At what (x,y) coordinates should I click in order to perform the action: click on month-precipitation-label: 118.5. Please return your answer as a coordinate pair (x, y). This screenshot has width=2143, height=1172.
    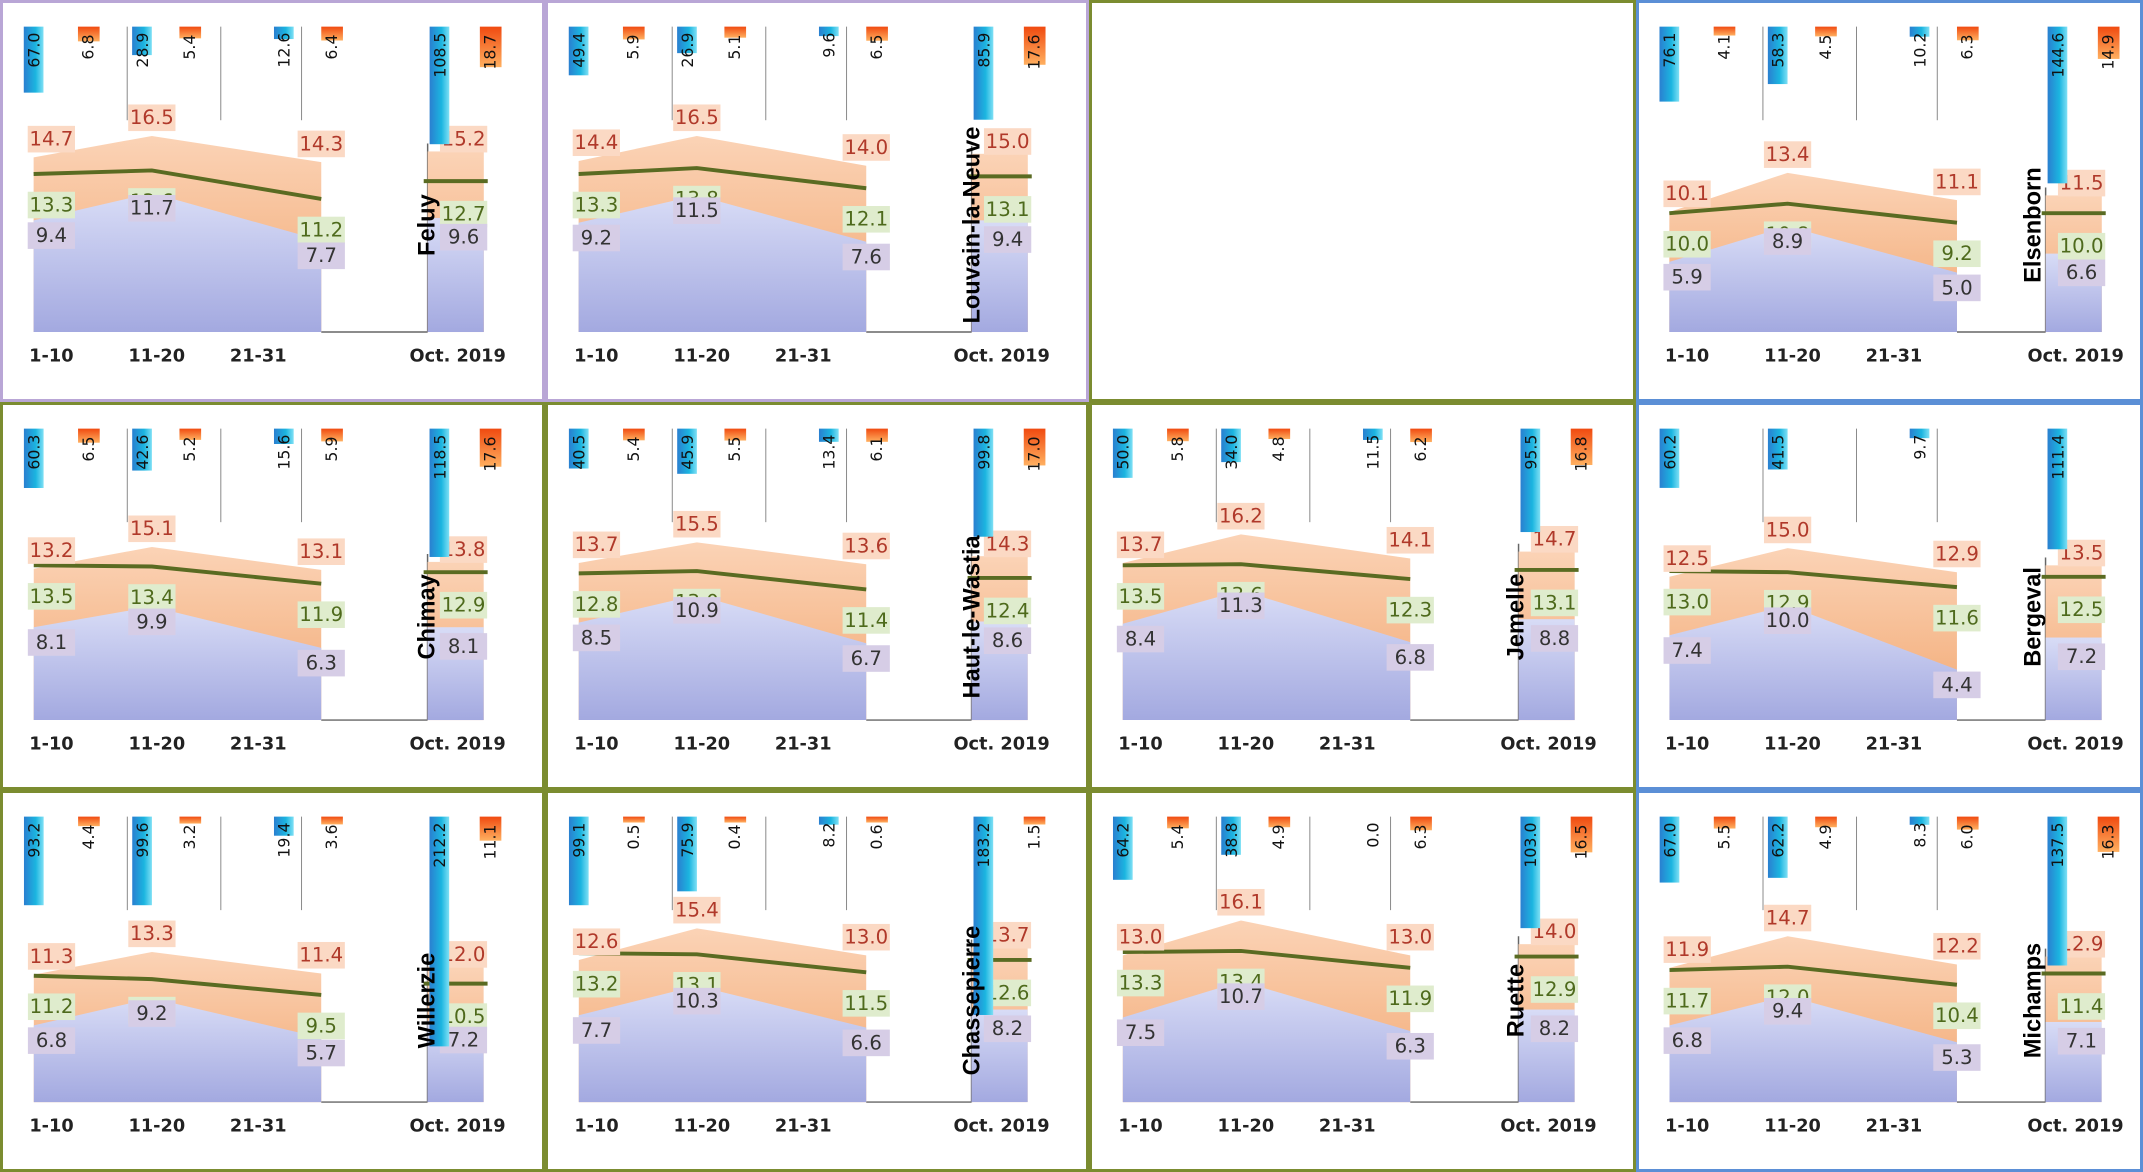
    Looking at the image, I should click on (439, 457).